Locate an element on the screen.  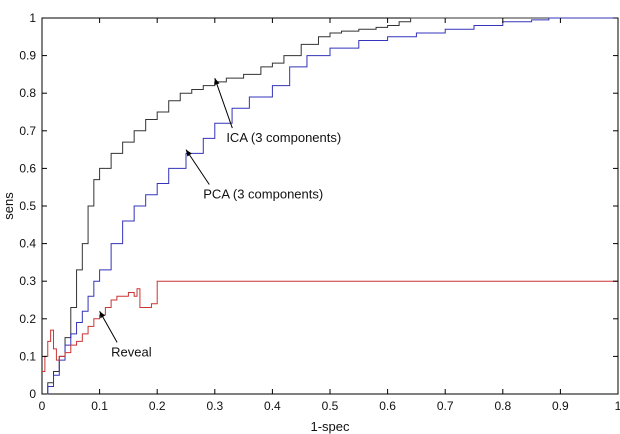
y-tick-label: 0.7 is located at coordinates (27, 131).